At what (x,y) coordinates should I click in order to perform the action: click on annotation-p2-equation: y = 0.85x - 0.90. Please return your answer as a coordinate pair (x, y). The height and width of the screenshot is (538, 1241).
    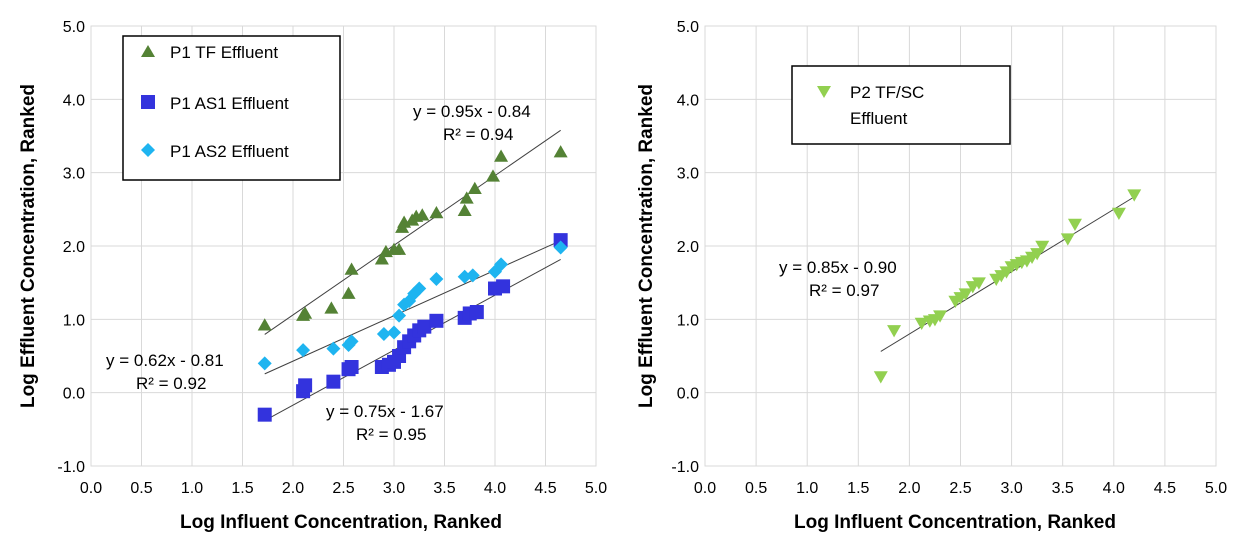
    Looking at the image, I should click on (838, 267).